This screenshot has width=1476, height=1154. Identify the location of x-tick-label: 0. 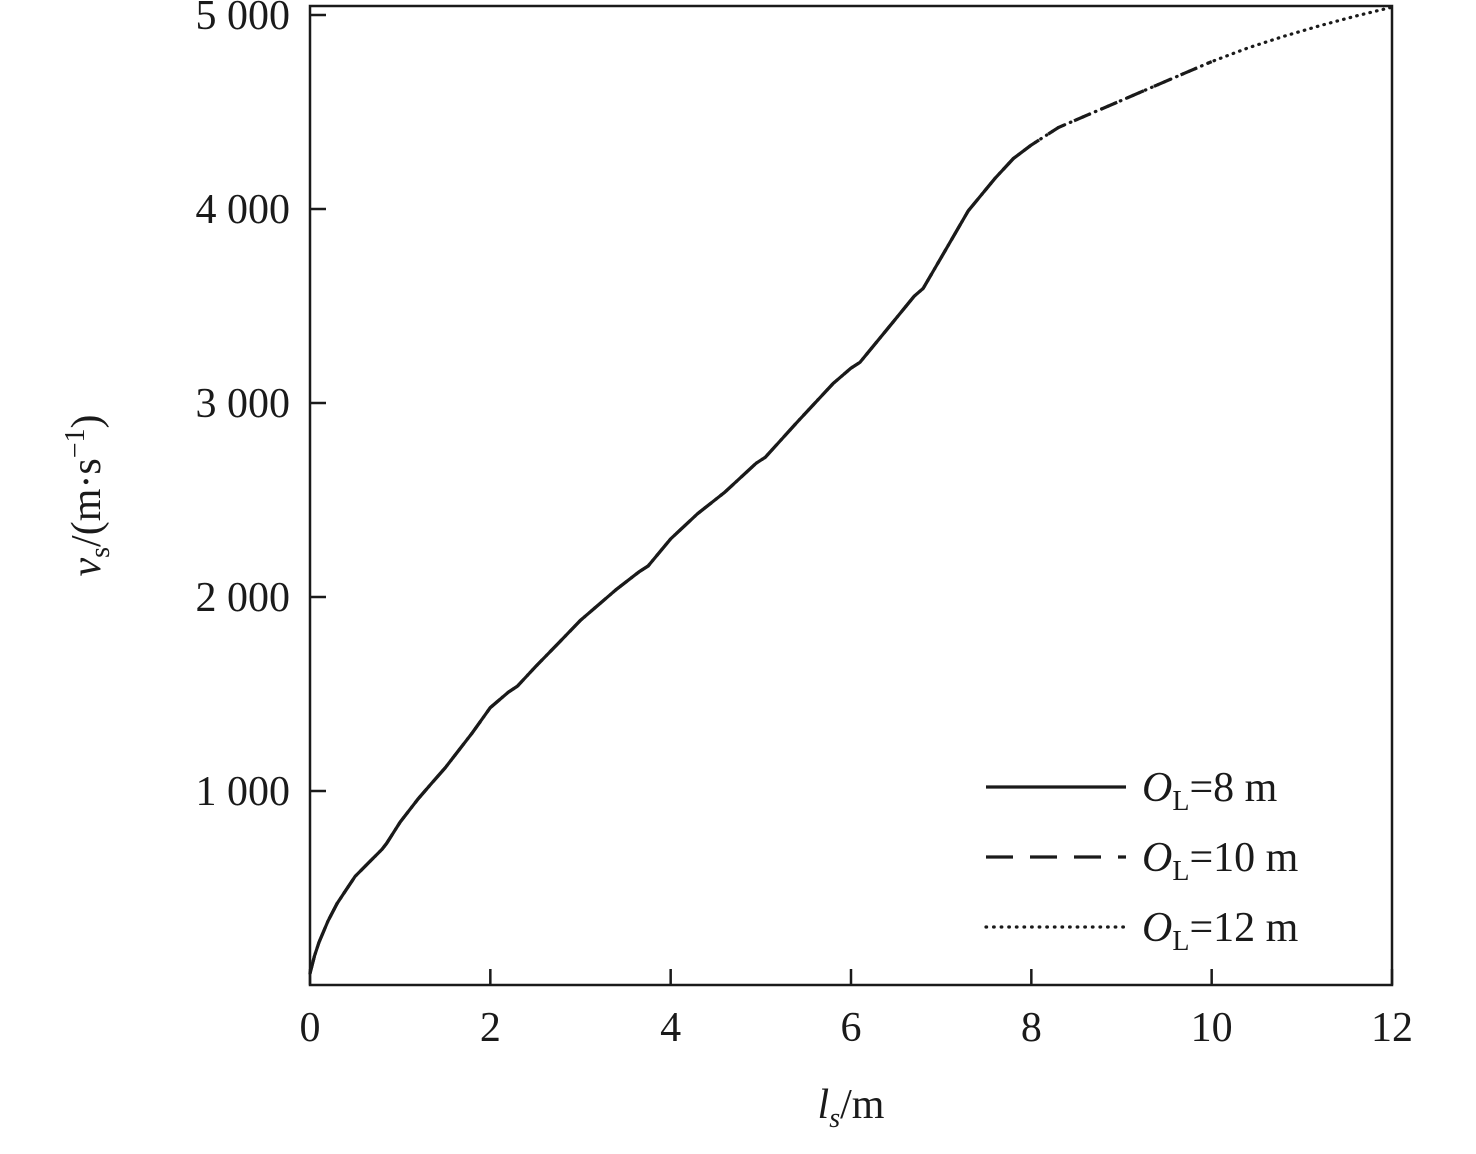
(310, 1028).